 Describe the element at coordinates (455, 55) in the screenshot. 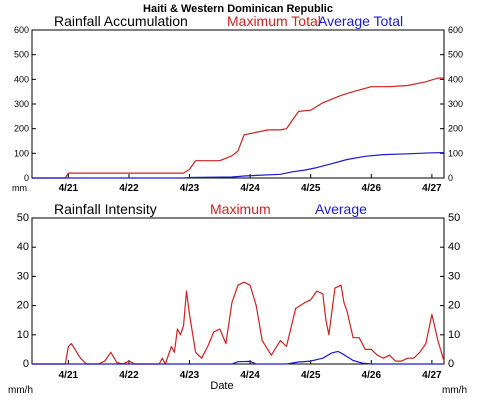

I see `y-tick-label-right: 500` at that location.